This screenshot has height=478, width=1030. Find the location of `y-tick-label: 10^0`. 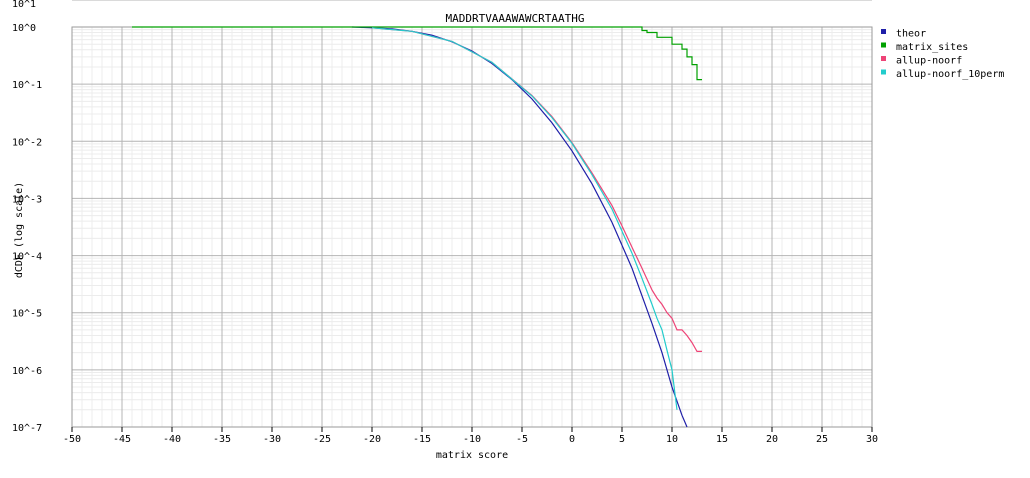

y-tick-label: 10^0 is located at coordinates (24, 28).